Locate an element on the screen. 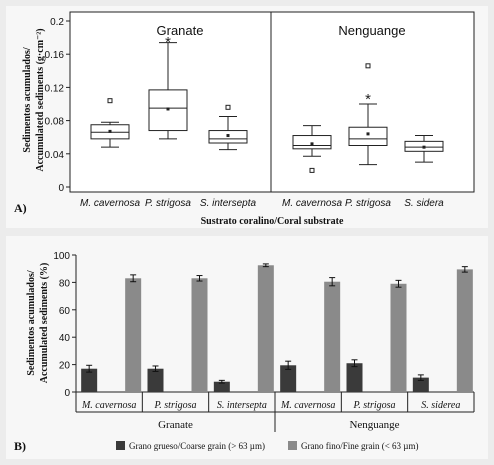 Image resolution: width=494 pixels, height=465 pixels. panel-a-y-tick-label: 0.04 is located at coordinates (55, 155).